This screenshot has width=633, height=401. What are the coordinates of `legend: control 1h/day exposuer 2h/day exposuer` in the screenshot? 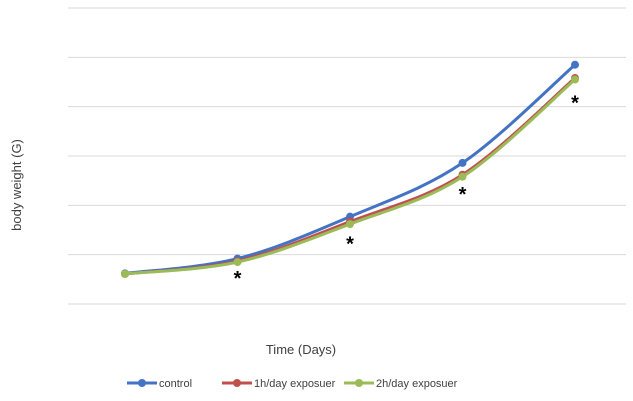 It's located at (292, 384).